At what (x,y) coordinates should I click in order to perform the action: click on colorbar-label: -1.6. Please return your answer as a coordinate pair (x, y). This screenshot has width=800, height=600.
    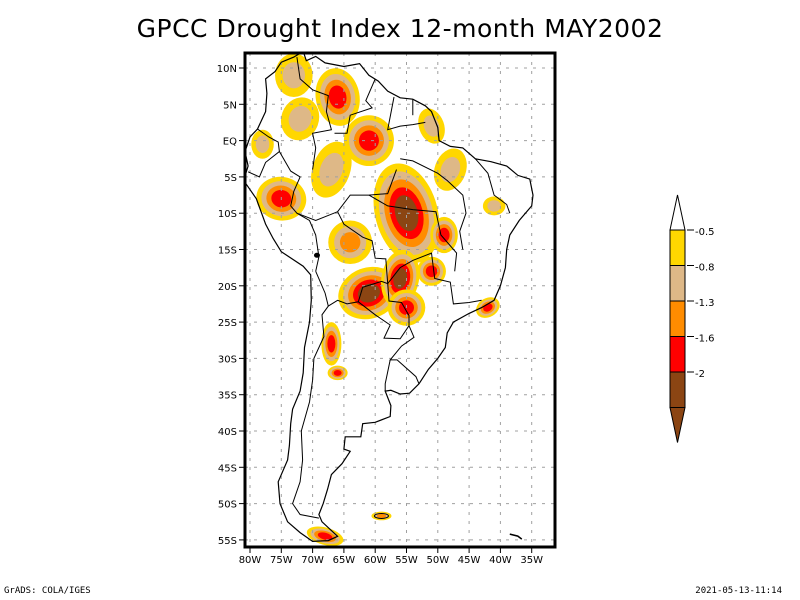
    Looking at the image, I should click on (705, 339).